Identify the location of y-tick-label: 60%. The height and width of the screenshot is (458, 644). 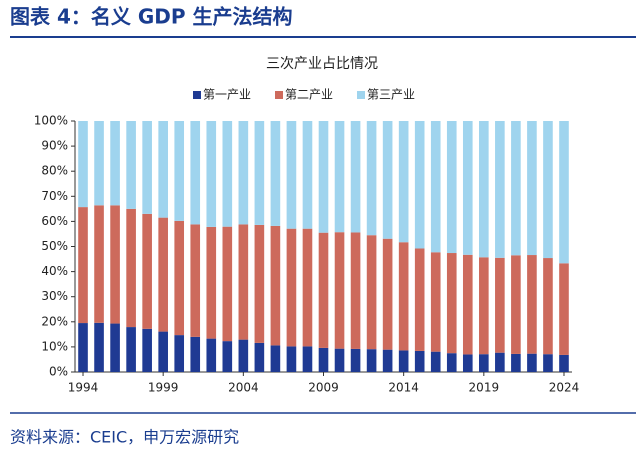
(54, 221).